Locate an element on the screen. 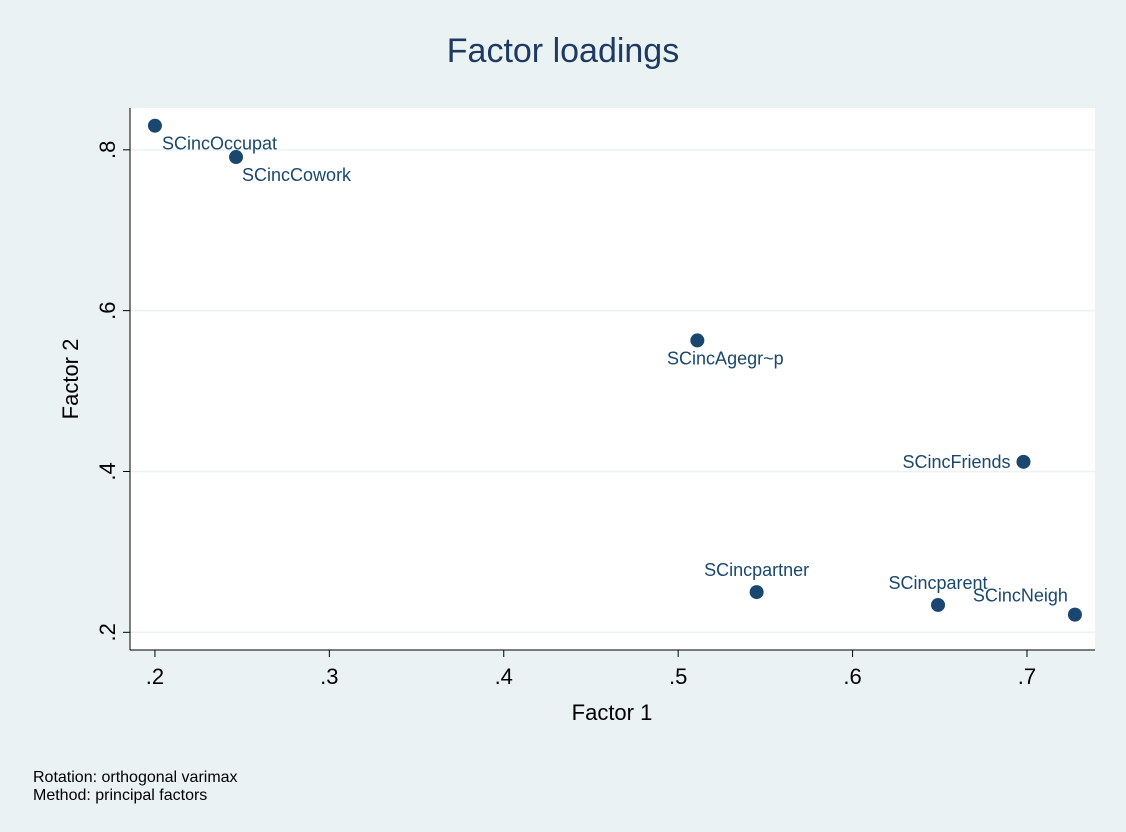 This screenshot has width=1126, height=832. chart-title: Factor loadings is located at coordinates (563, 51).